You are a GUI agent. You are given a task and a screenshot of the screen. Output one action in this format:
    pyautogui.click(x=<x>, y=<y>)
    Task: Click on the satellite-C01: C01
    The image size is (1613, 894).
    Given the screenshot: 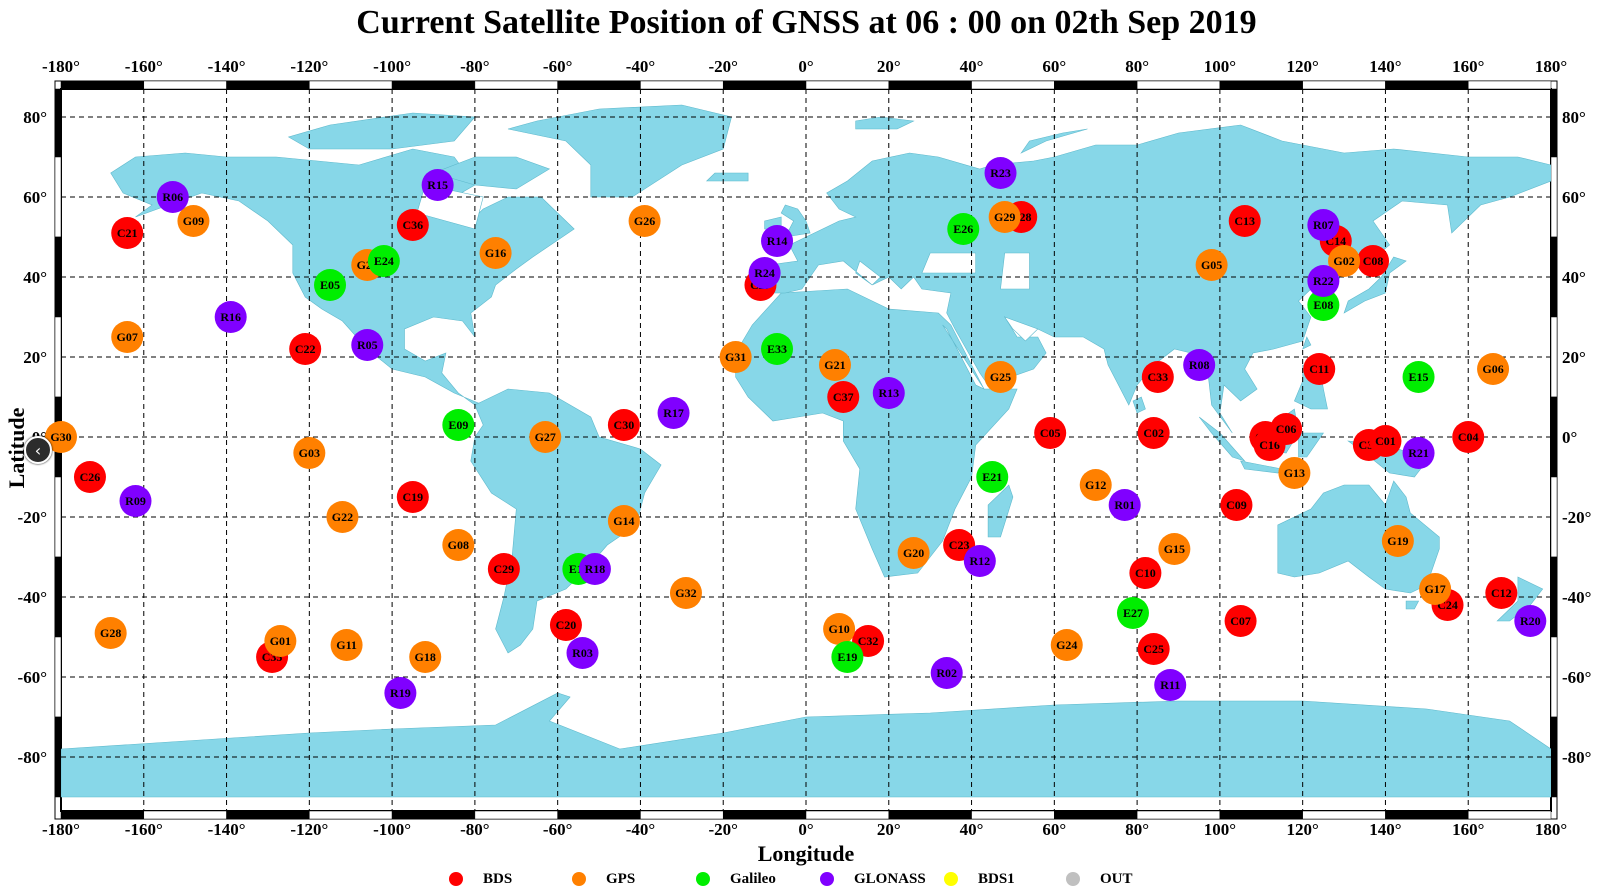 What is the action you would take?
    pyautogui.click(x=1385, y=441)
    